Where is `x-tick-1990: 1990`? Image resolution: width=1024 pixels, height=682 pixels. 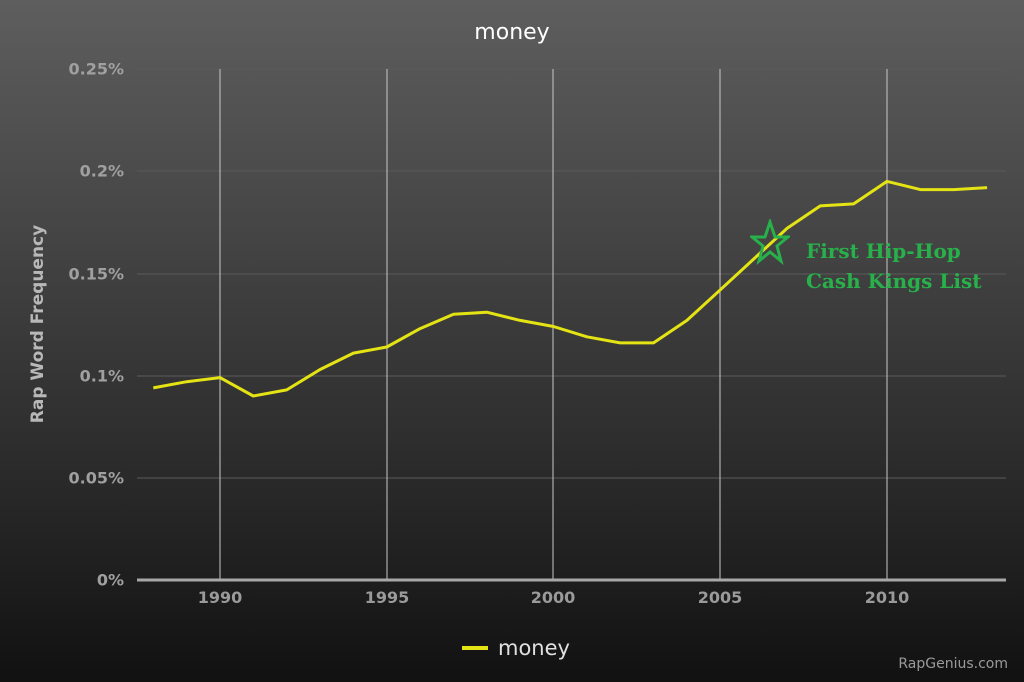
x-tick-1990: 1990 is located at coordinates (220, 597).